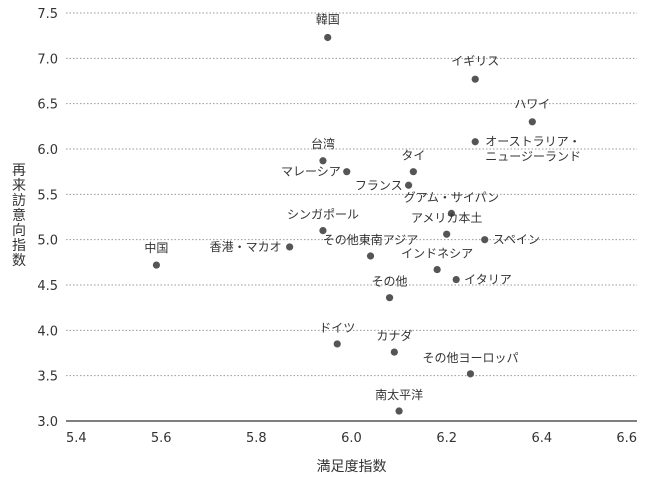 This screenshot has height=479, width=664. Describe the element at coordinates (446, 218) in the screenshot. I see `data-label: アメリカ本土` at that location.